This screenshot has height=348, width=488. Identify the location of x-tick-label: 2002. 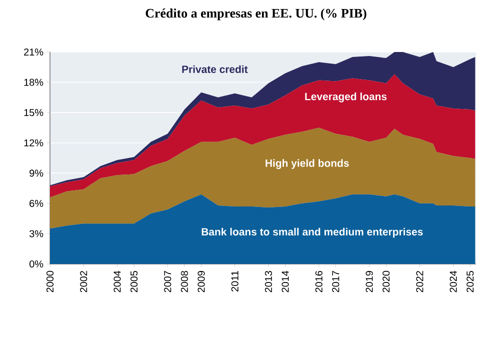
(84, 281).